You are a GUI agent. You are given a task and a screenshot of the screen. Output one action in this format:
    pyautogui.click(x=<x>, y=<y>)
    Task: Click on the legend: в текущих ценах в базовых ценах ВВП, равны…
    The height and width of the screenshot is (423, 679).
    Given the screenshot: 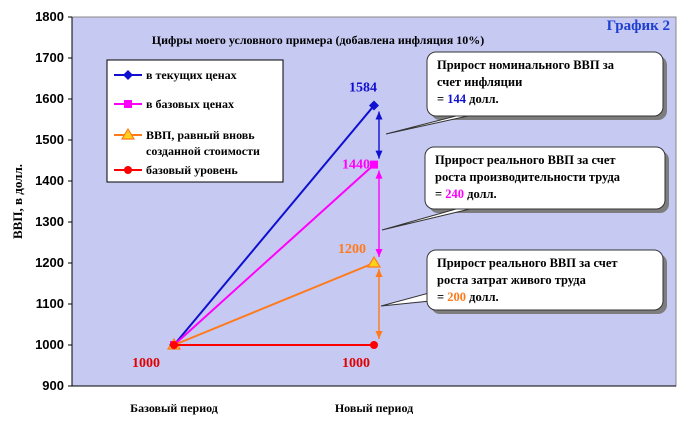 What is the action you would take?
    pyautogui.click(x=195, y=121)
    